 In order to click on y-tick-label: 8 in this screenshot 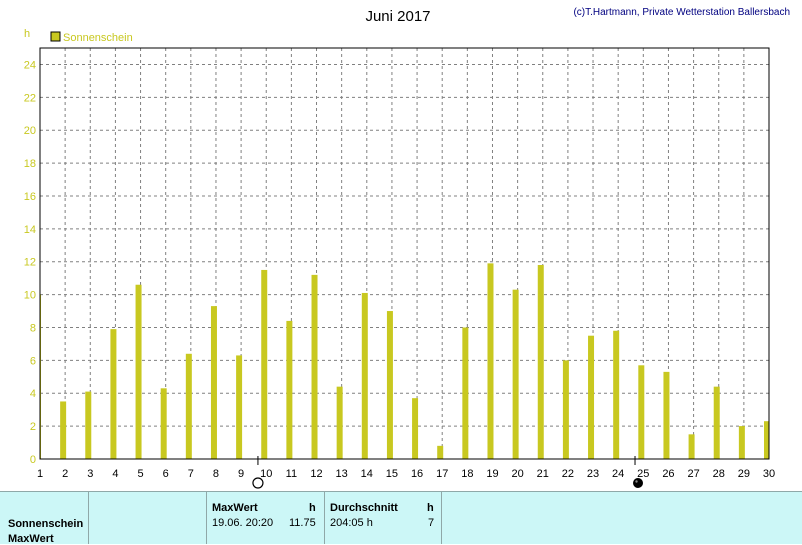, I will do `click(33, 328)`.